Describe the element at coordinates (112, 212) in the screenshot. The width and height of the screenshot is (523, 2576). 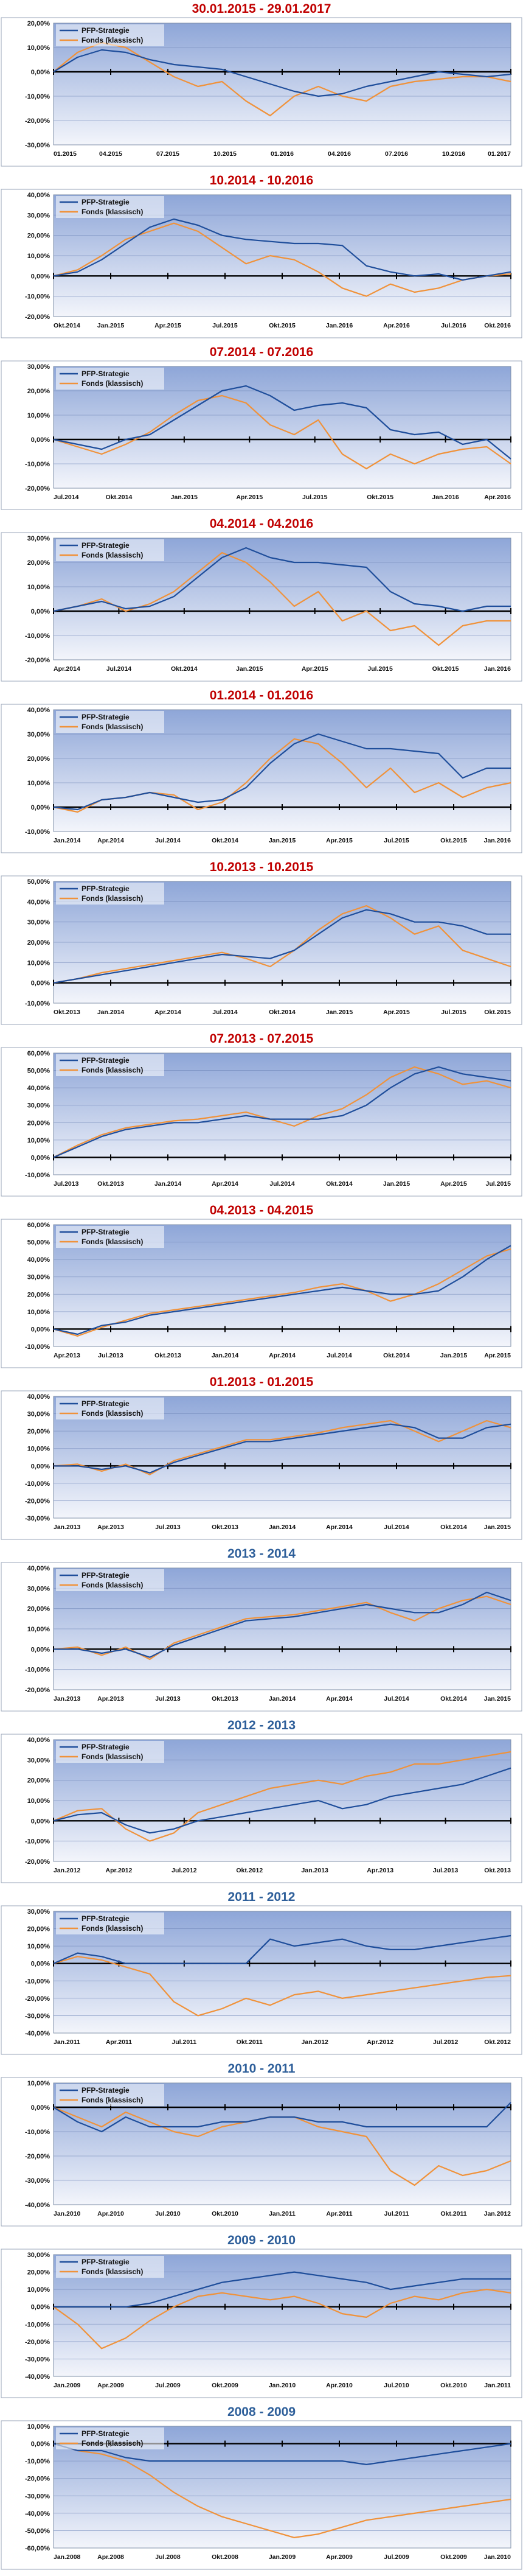
I see `legend-label: Fonds (klassisch)` at that location.